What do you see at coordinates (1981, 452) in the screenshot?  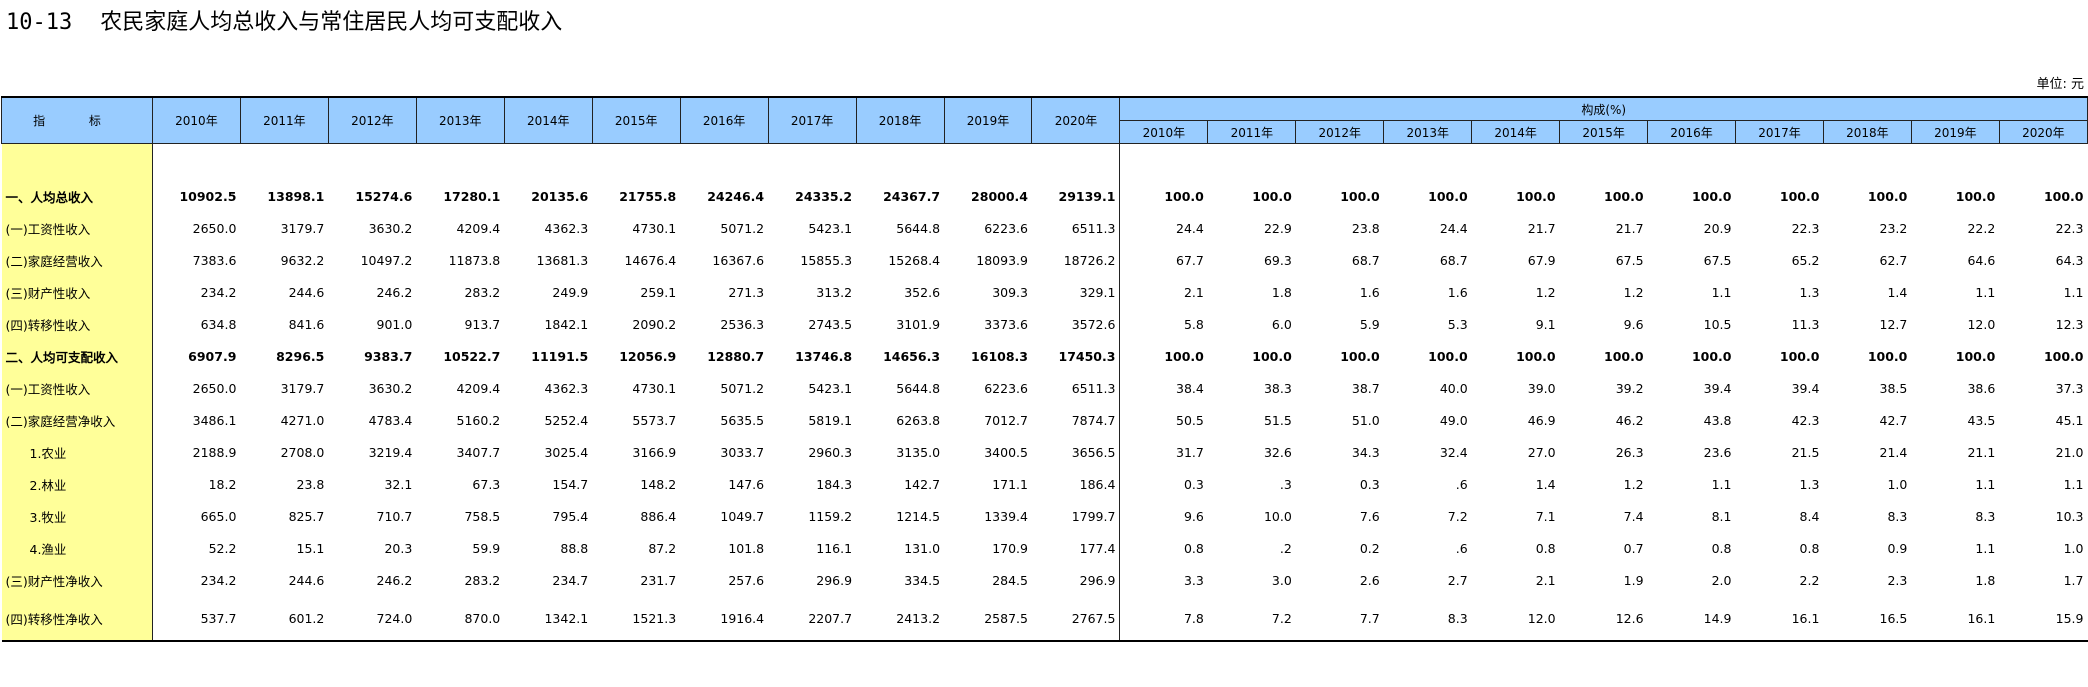 I see `percent-cell: 21.1` at bounding box center [1981, 452].